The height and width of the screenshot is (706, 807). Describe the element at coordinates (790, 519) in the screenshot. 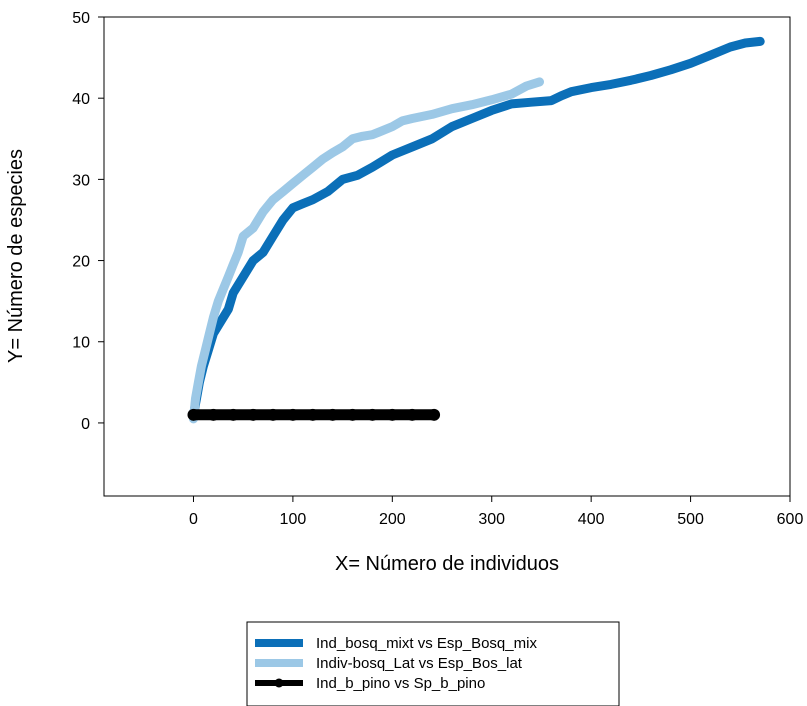

I see `x-tick-label: 600` at that location.